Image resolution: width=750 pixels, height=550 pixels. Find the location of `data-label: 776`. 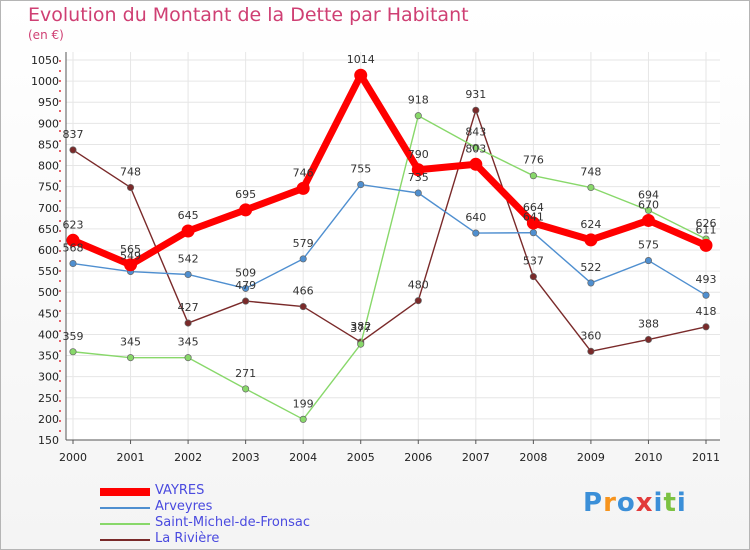

data-label: 776 is located at coordinates (533, 160).